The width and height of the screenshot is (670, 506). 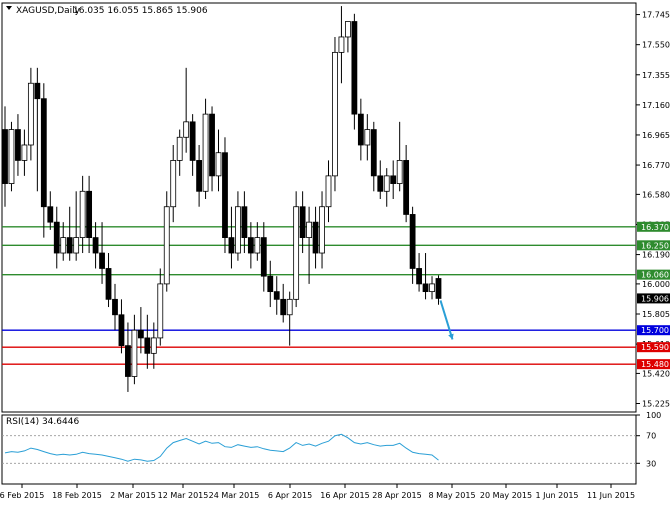 What do you see at coordinates (556, 495) in the screenshot?
I see `xtick-label: 1 Jun 2015` at bounding box center [556, 495].